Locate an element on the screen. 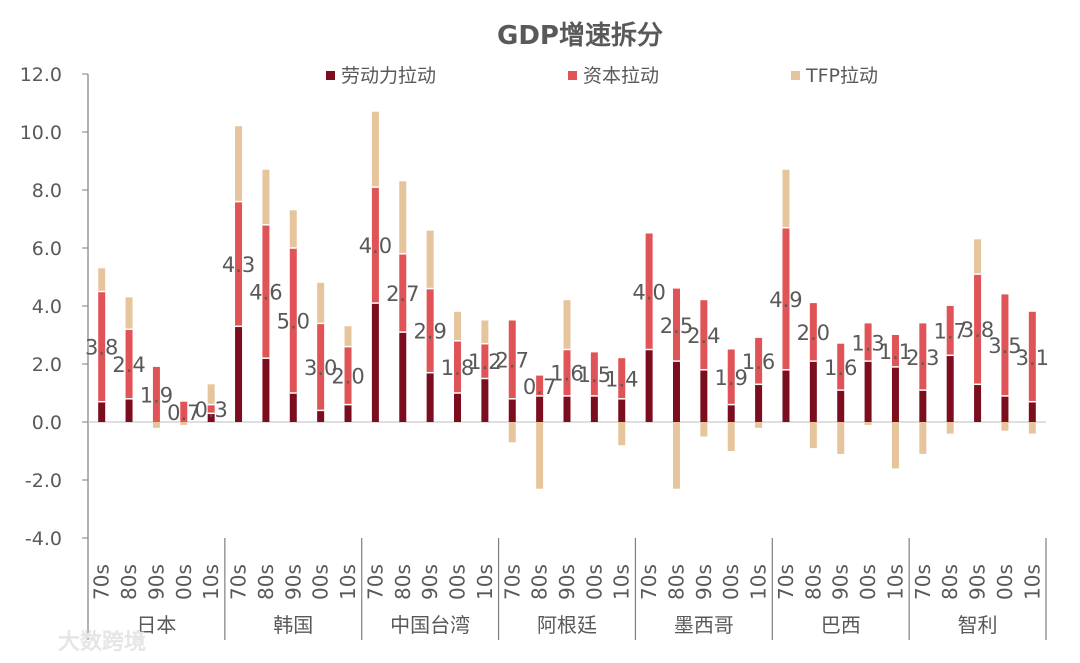 The width and height of the screenshot is (1080, 663). data-label-capital: 1.4 is located at coordinates (621, 380).